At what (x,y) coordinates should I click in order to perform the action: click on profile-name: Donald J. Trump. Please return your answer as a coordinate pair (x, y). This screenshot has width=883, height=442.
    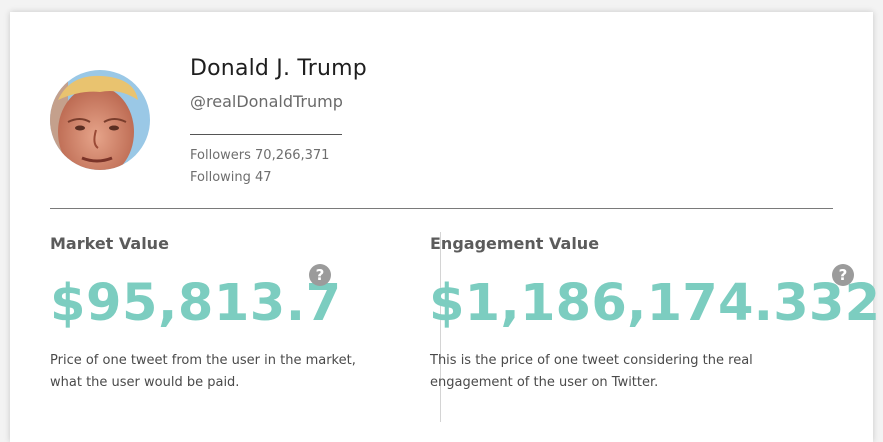
    Looking at the image, I should click on (278, 68).